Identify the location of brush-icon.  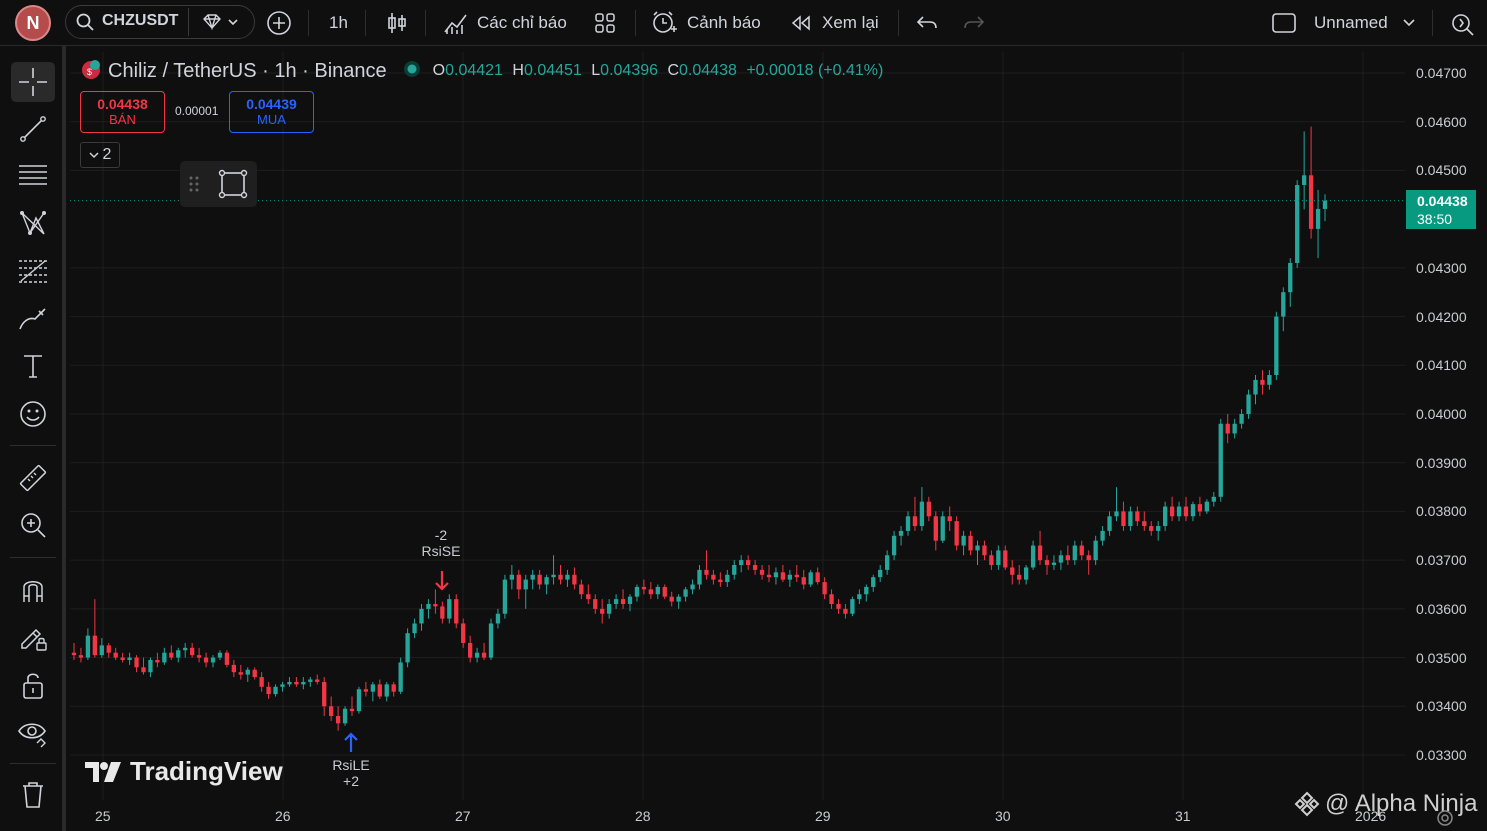
(33, 319).